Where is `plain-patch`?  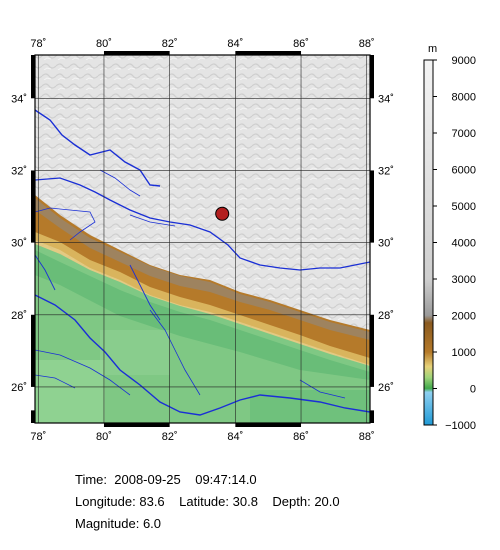 plain-patch is located at coordinates (135, 352).